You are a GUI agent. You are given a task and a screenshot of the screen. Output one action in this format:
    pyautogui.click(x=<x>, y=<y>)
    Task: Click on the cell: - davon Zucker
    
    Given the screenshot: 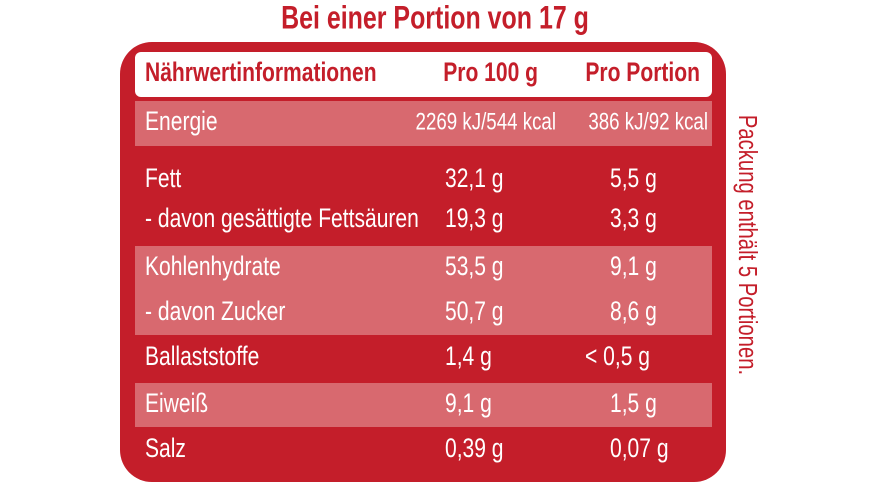 What is the action you would take?
    pyautogui.click(x=215, y=312)
    